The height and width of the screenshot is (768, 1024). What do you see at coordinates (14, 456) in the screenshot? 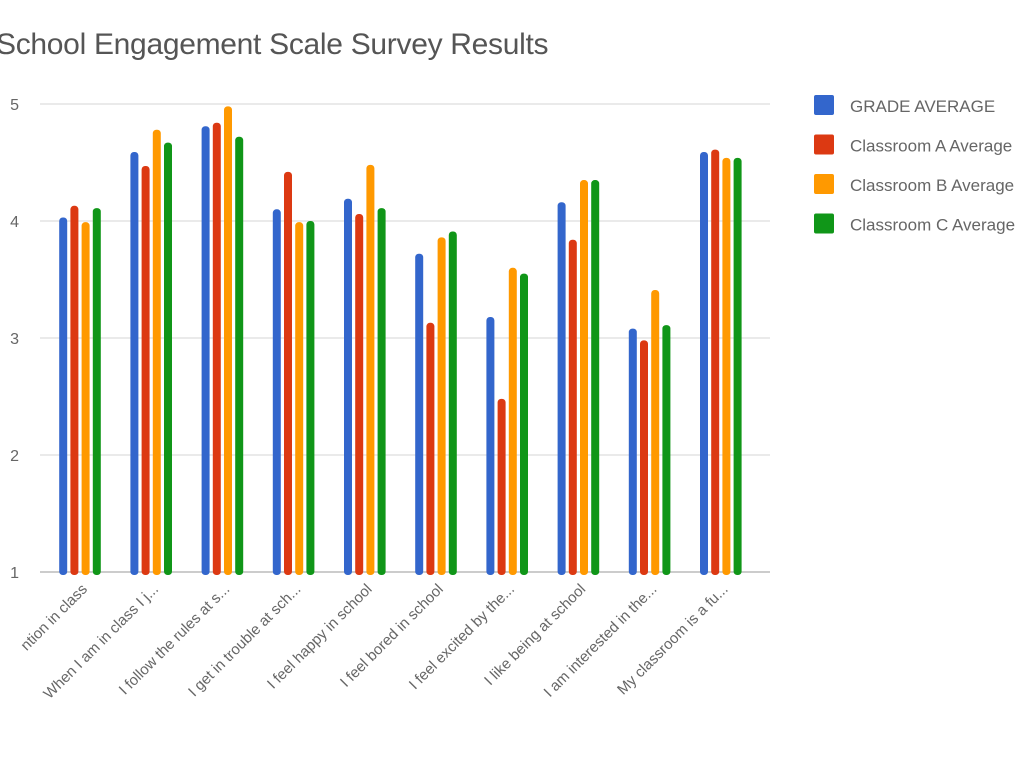
I see `y-tick-label: 2` at bounding box center [14, 456].